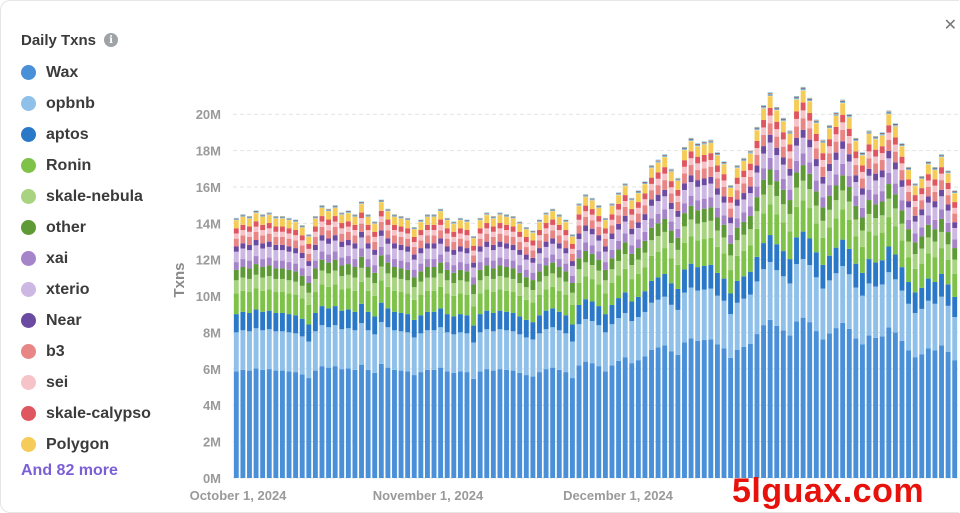  Describe the element at coordinates (106, 227) in the screenshot. I see `legend-item-other: other` at that location.